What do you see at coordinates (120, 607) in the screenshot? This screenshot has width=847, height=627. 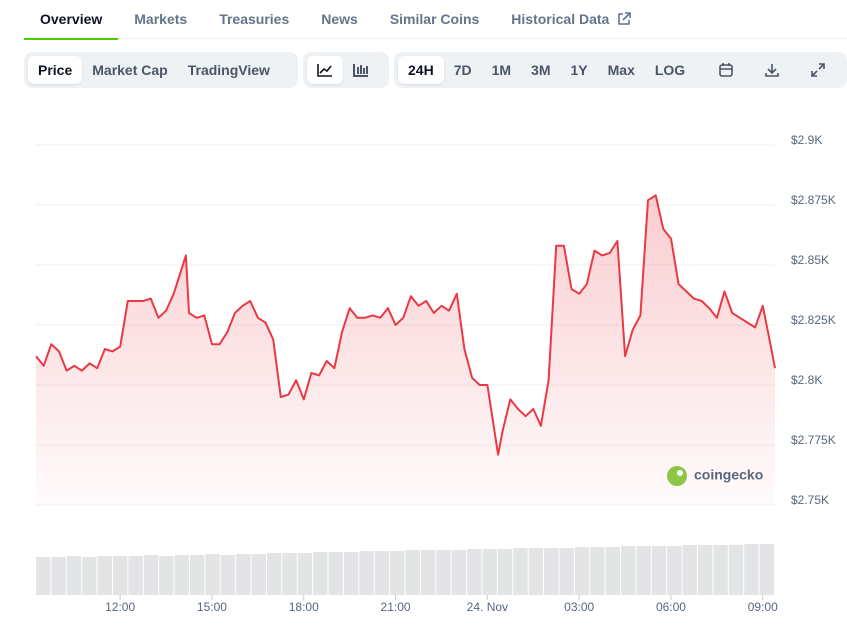 I see `x-tick-label: 12:00` at bounding box center [120, 607].